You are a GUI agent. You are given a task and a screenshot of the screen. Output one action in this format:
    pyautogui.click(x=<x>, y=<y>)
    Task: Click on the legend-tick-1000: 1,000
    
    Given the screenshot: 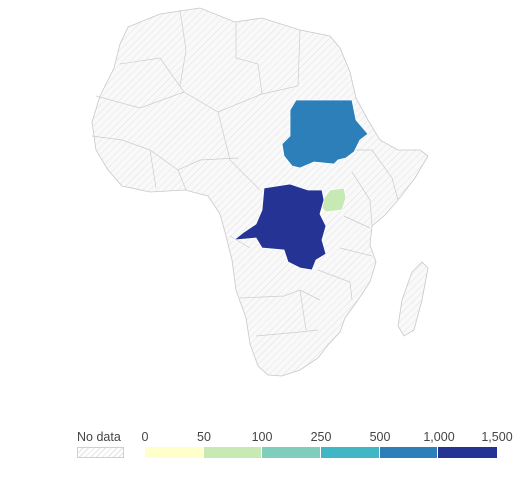 What is the action you would take?
    pyautogui.click(x=439, y=437)
    